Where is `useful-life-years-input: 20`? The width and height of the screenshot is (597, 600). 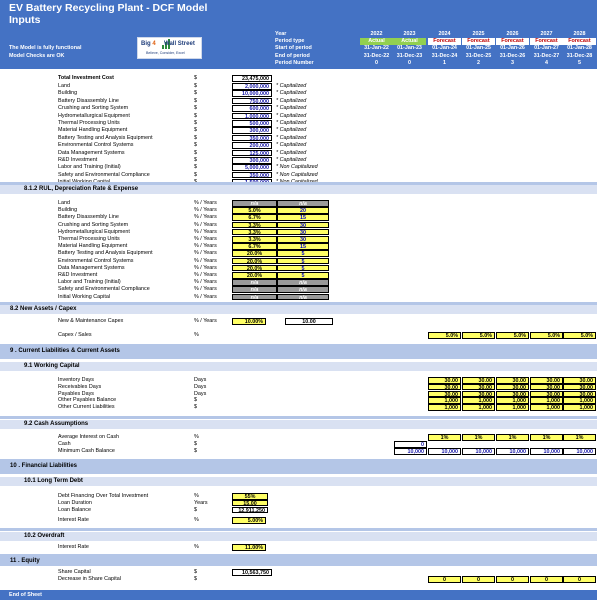
useful-life-years-input: 20 is located at coordinates (303, 210).